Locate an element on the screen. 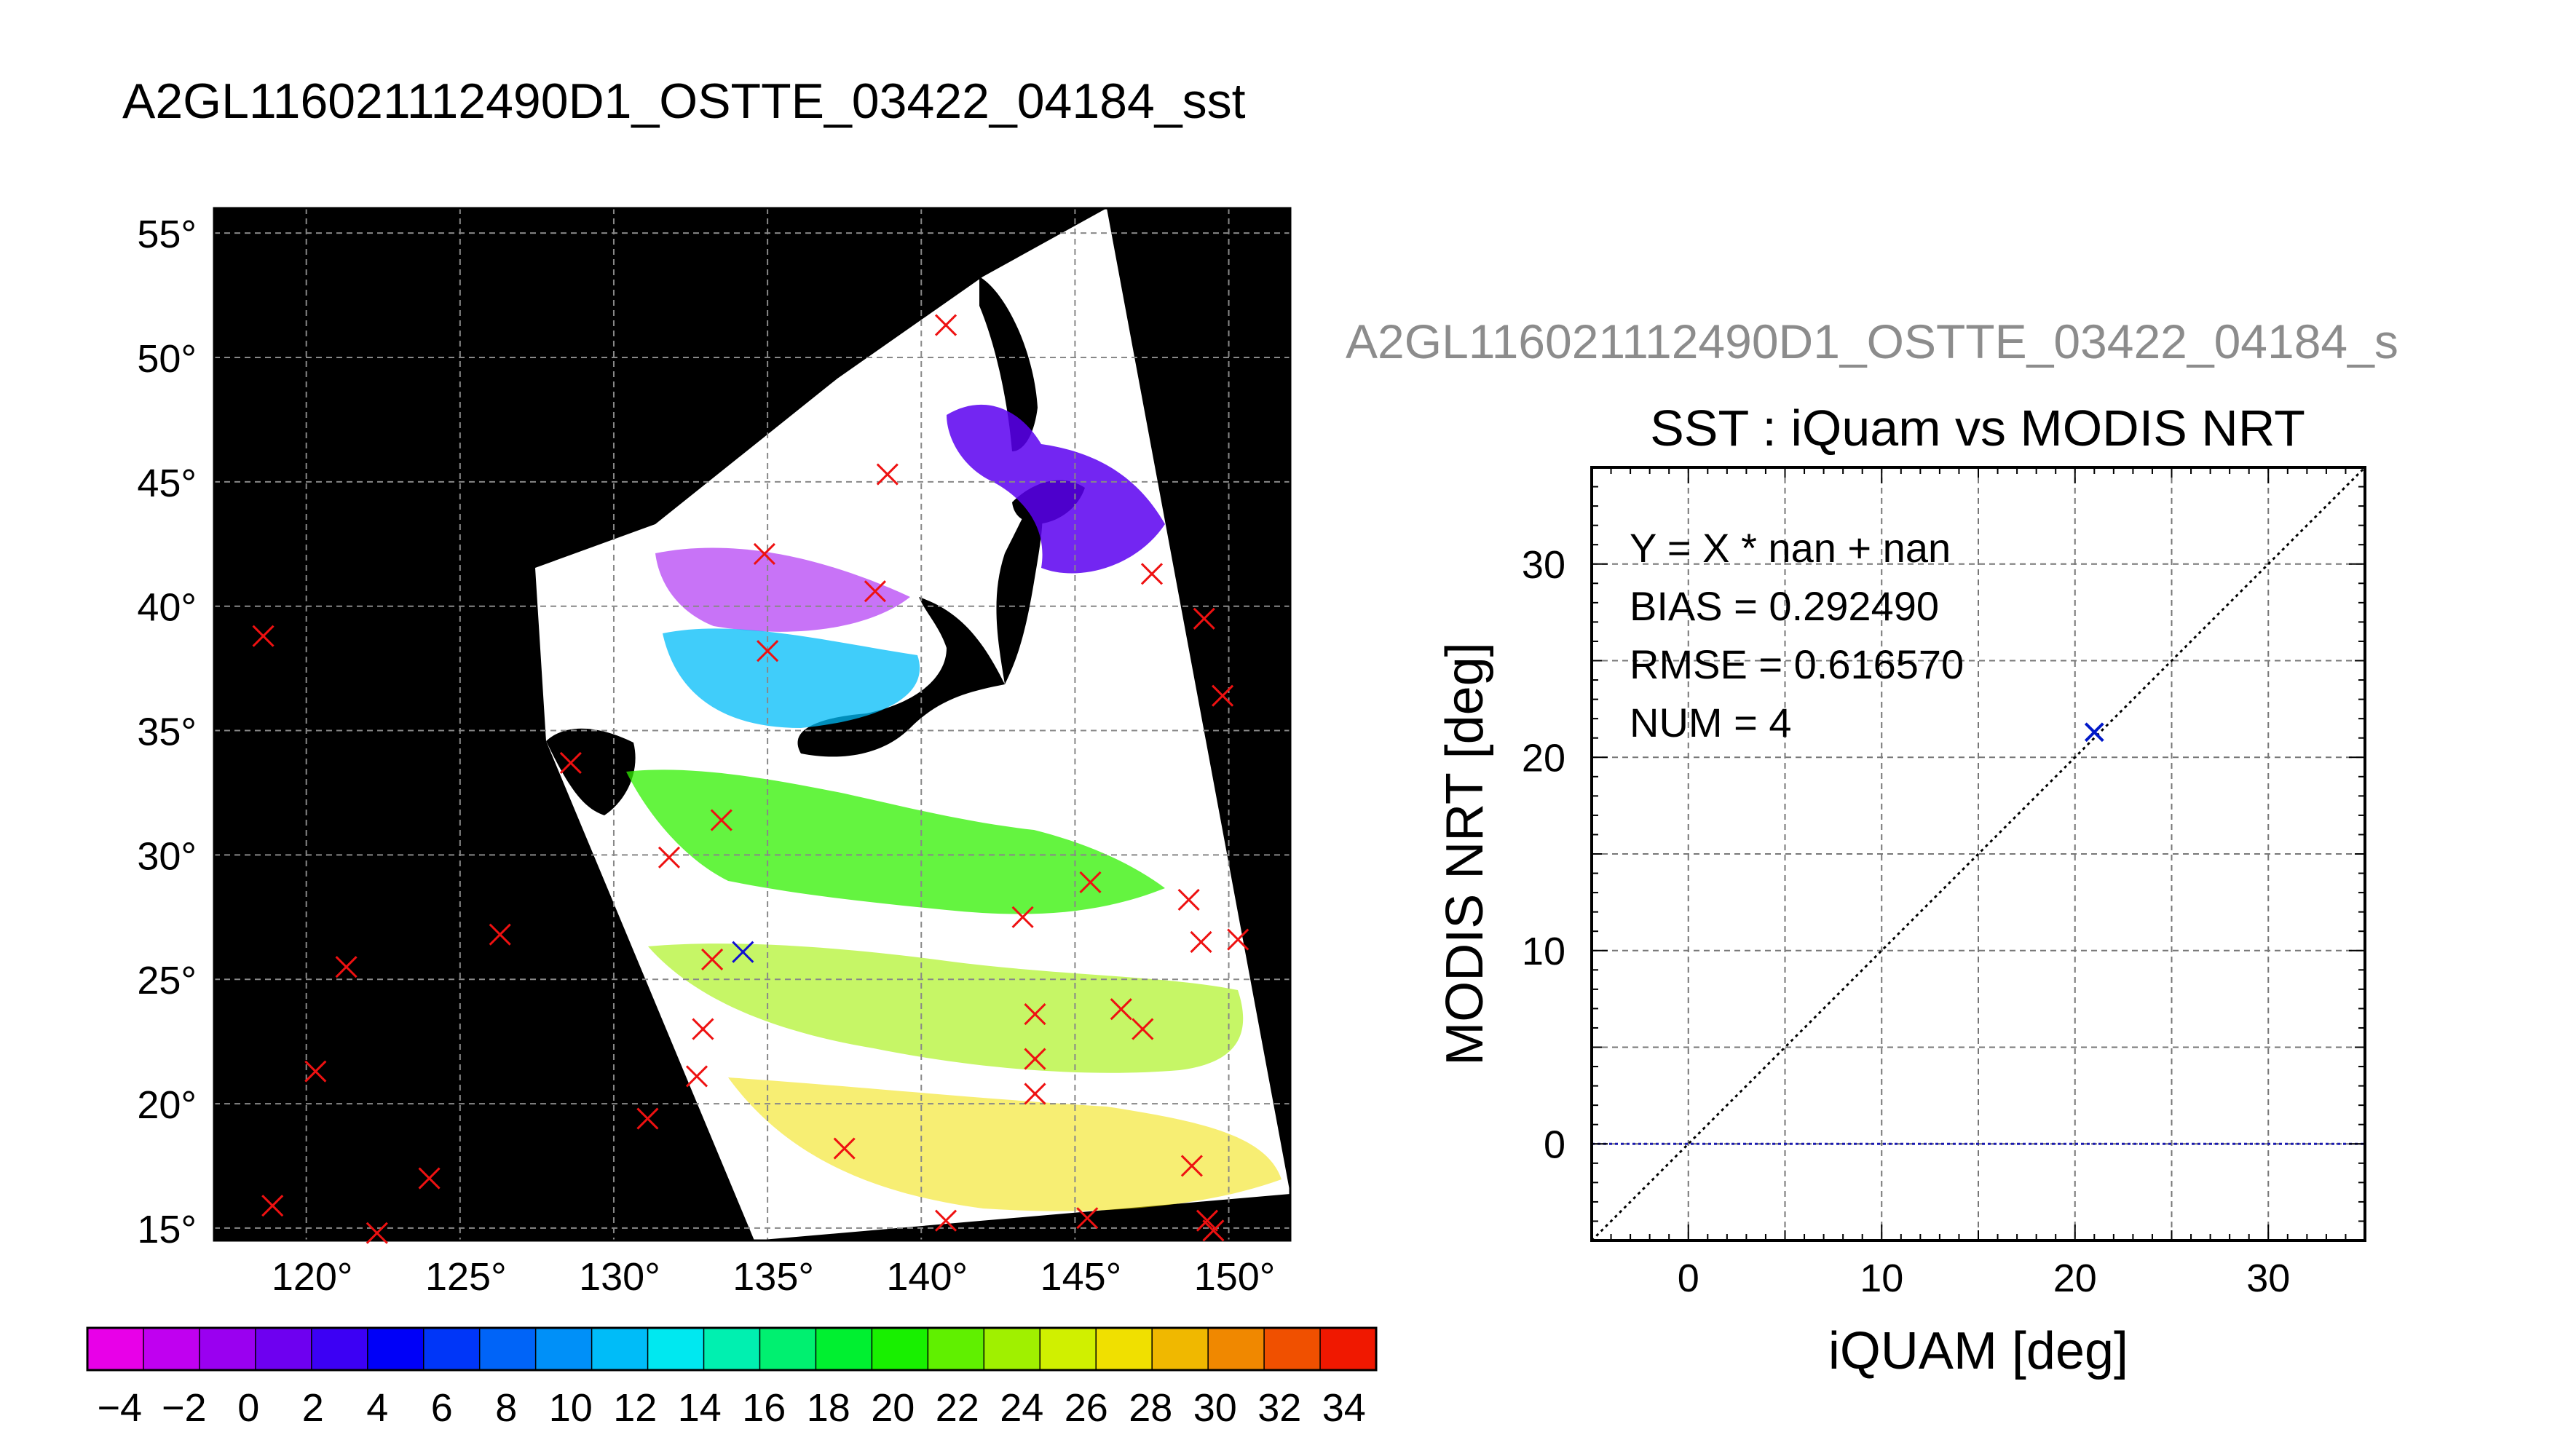 The height and width of the screenshot is (1456, 2555). lon-tick-label: 125° is located at coordinates (466, 1277).